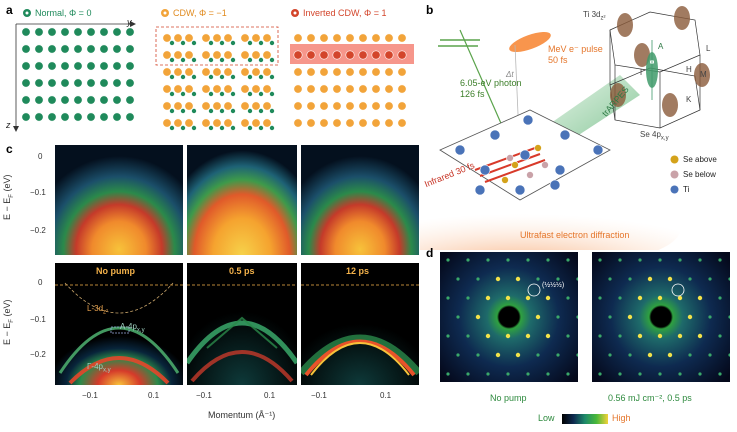  Describe the element at coordinates (95, 366) in the screenshot. I see `anno-g4p-text: Γ-4p` at that location.